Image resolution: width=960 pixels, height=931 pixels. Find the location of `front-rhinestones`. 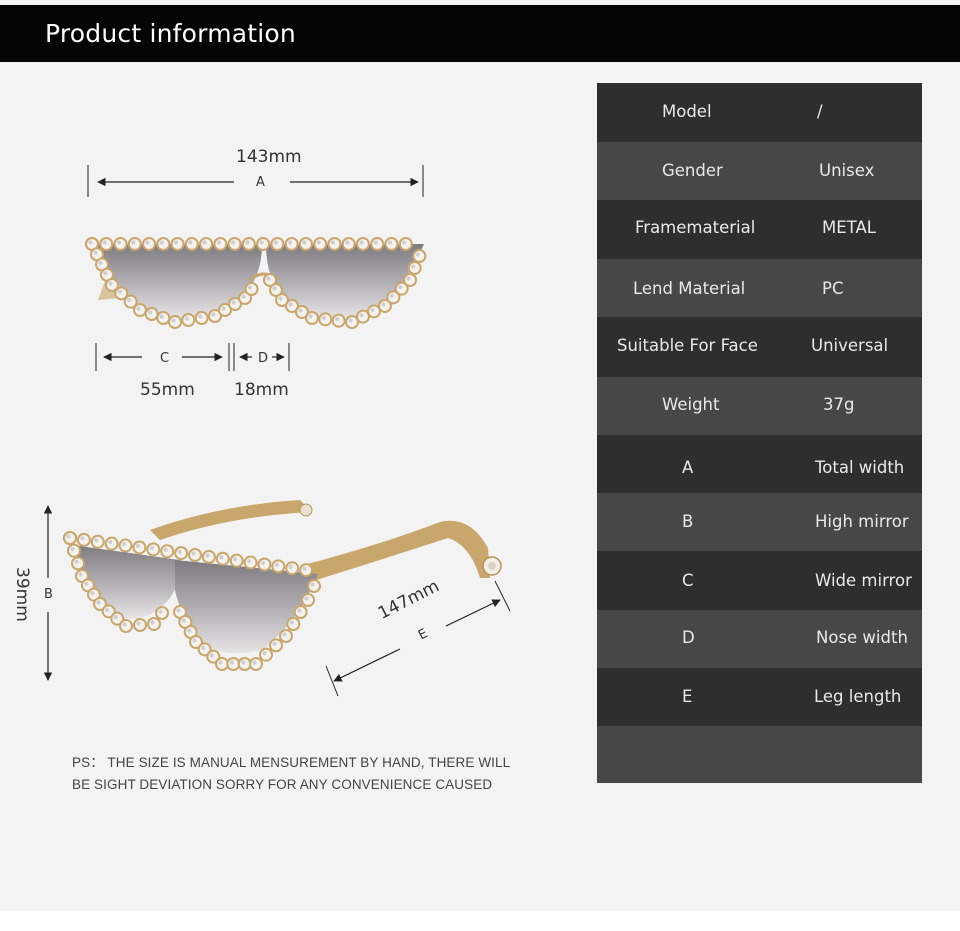

front-rhinestones is located at coordinates (256, 283).